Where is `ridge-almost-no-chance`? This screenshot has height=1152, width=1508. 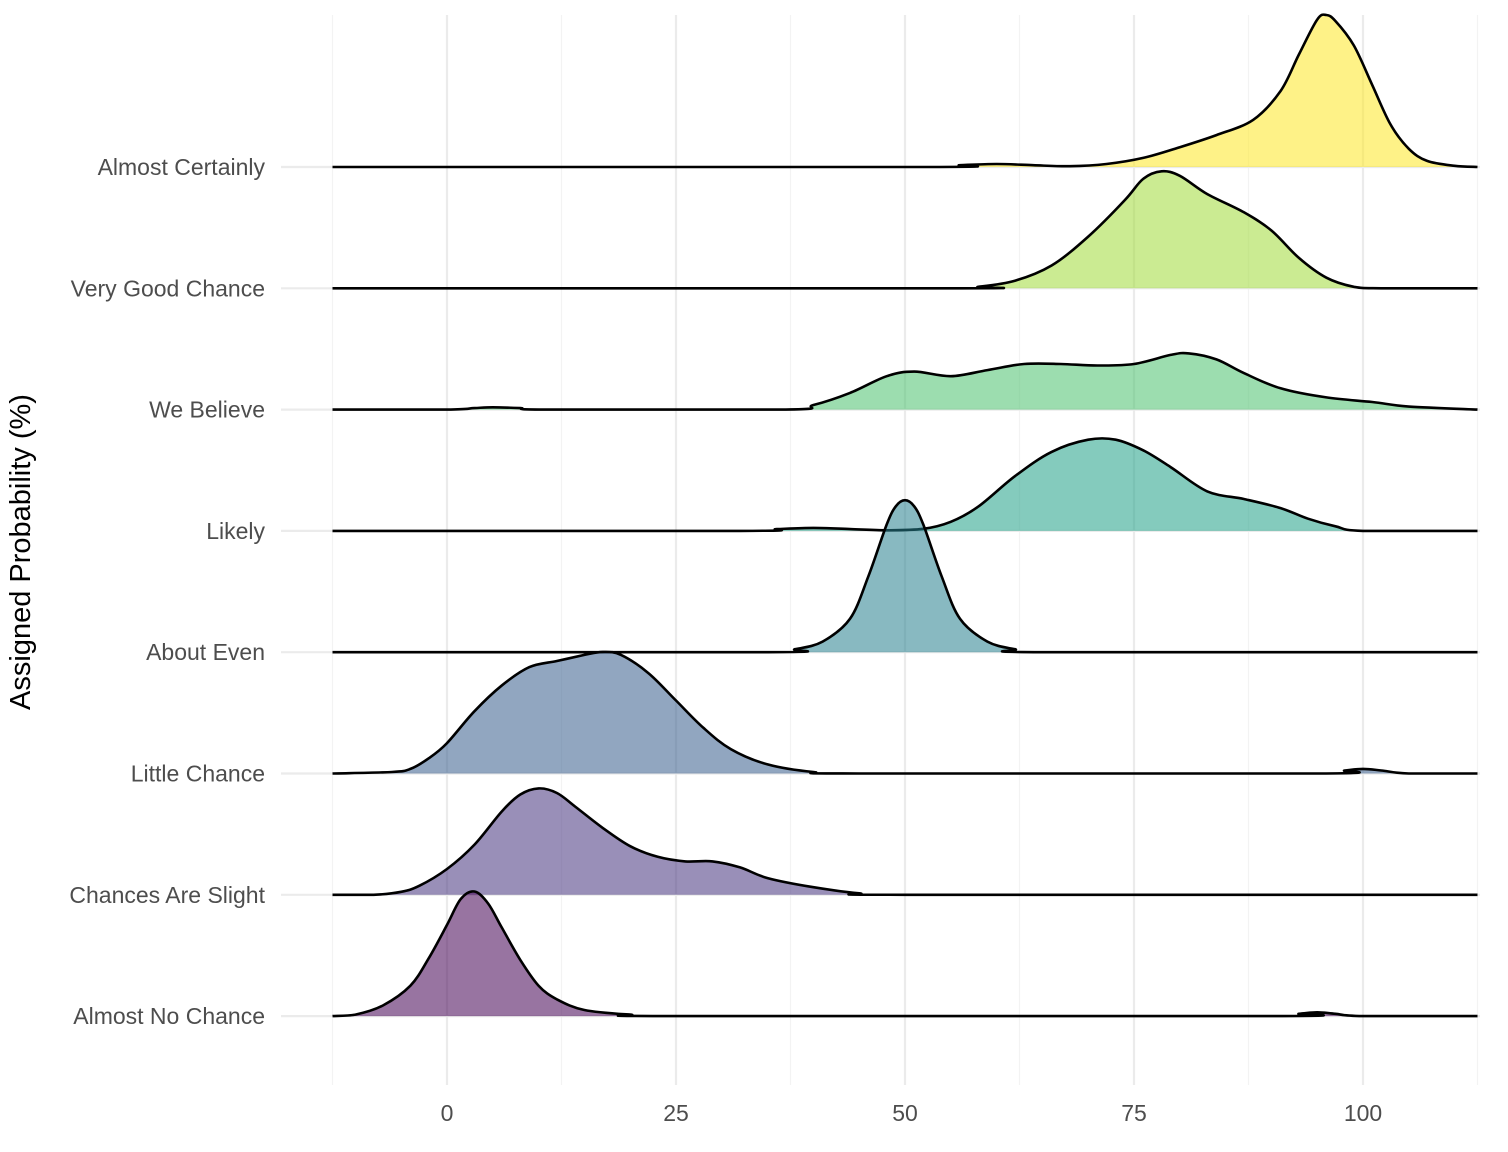 ridge-almost-no-chance is located at coordinates (905, 954).